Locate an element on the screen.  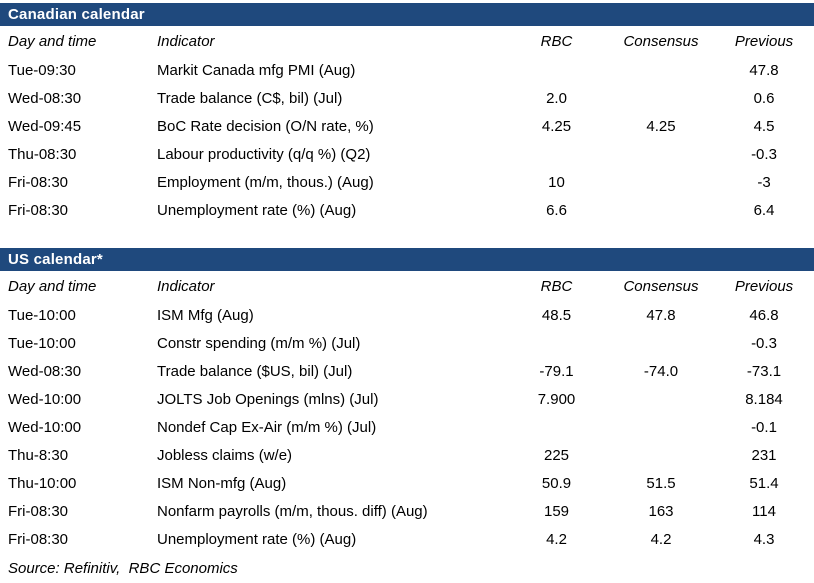
column-header-consensus: Consensus is located at coordinates (661, 286).